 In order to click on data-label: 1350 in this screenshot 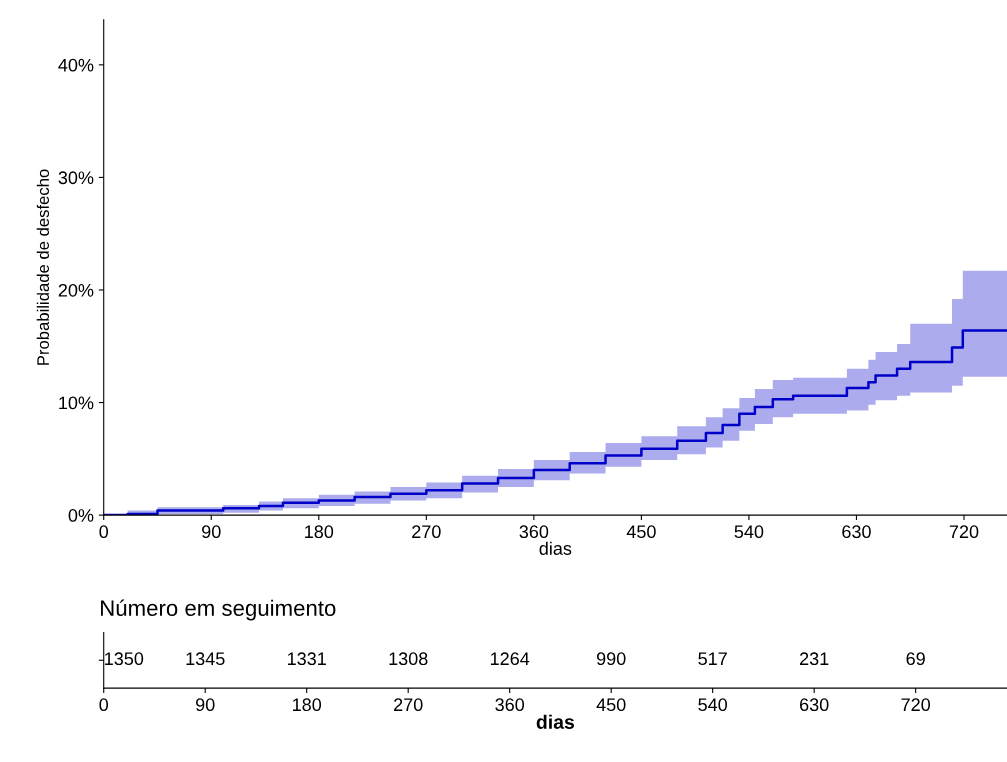, I will do `click(124, 659)`.